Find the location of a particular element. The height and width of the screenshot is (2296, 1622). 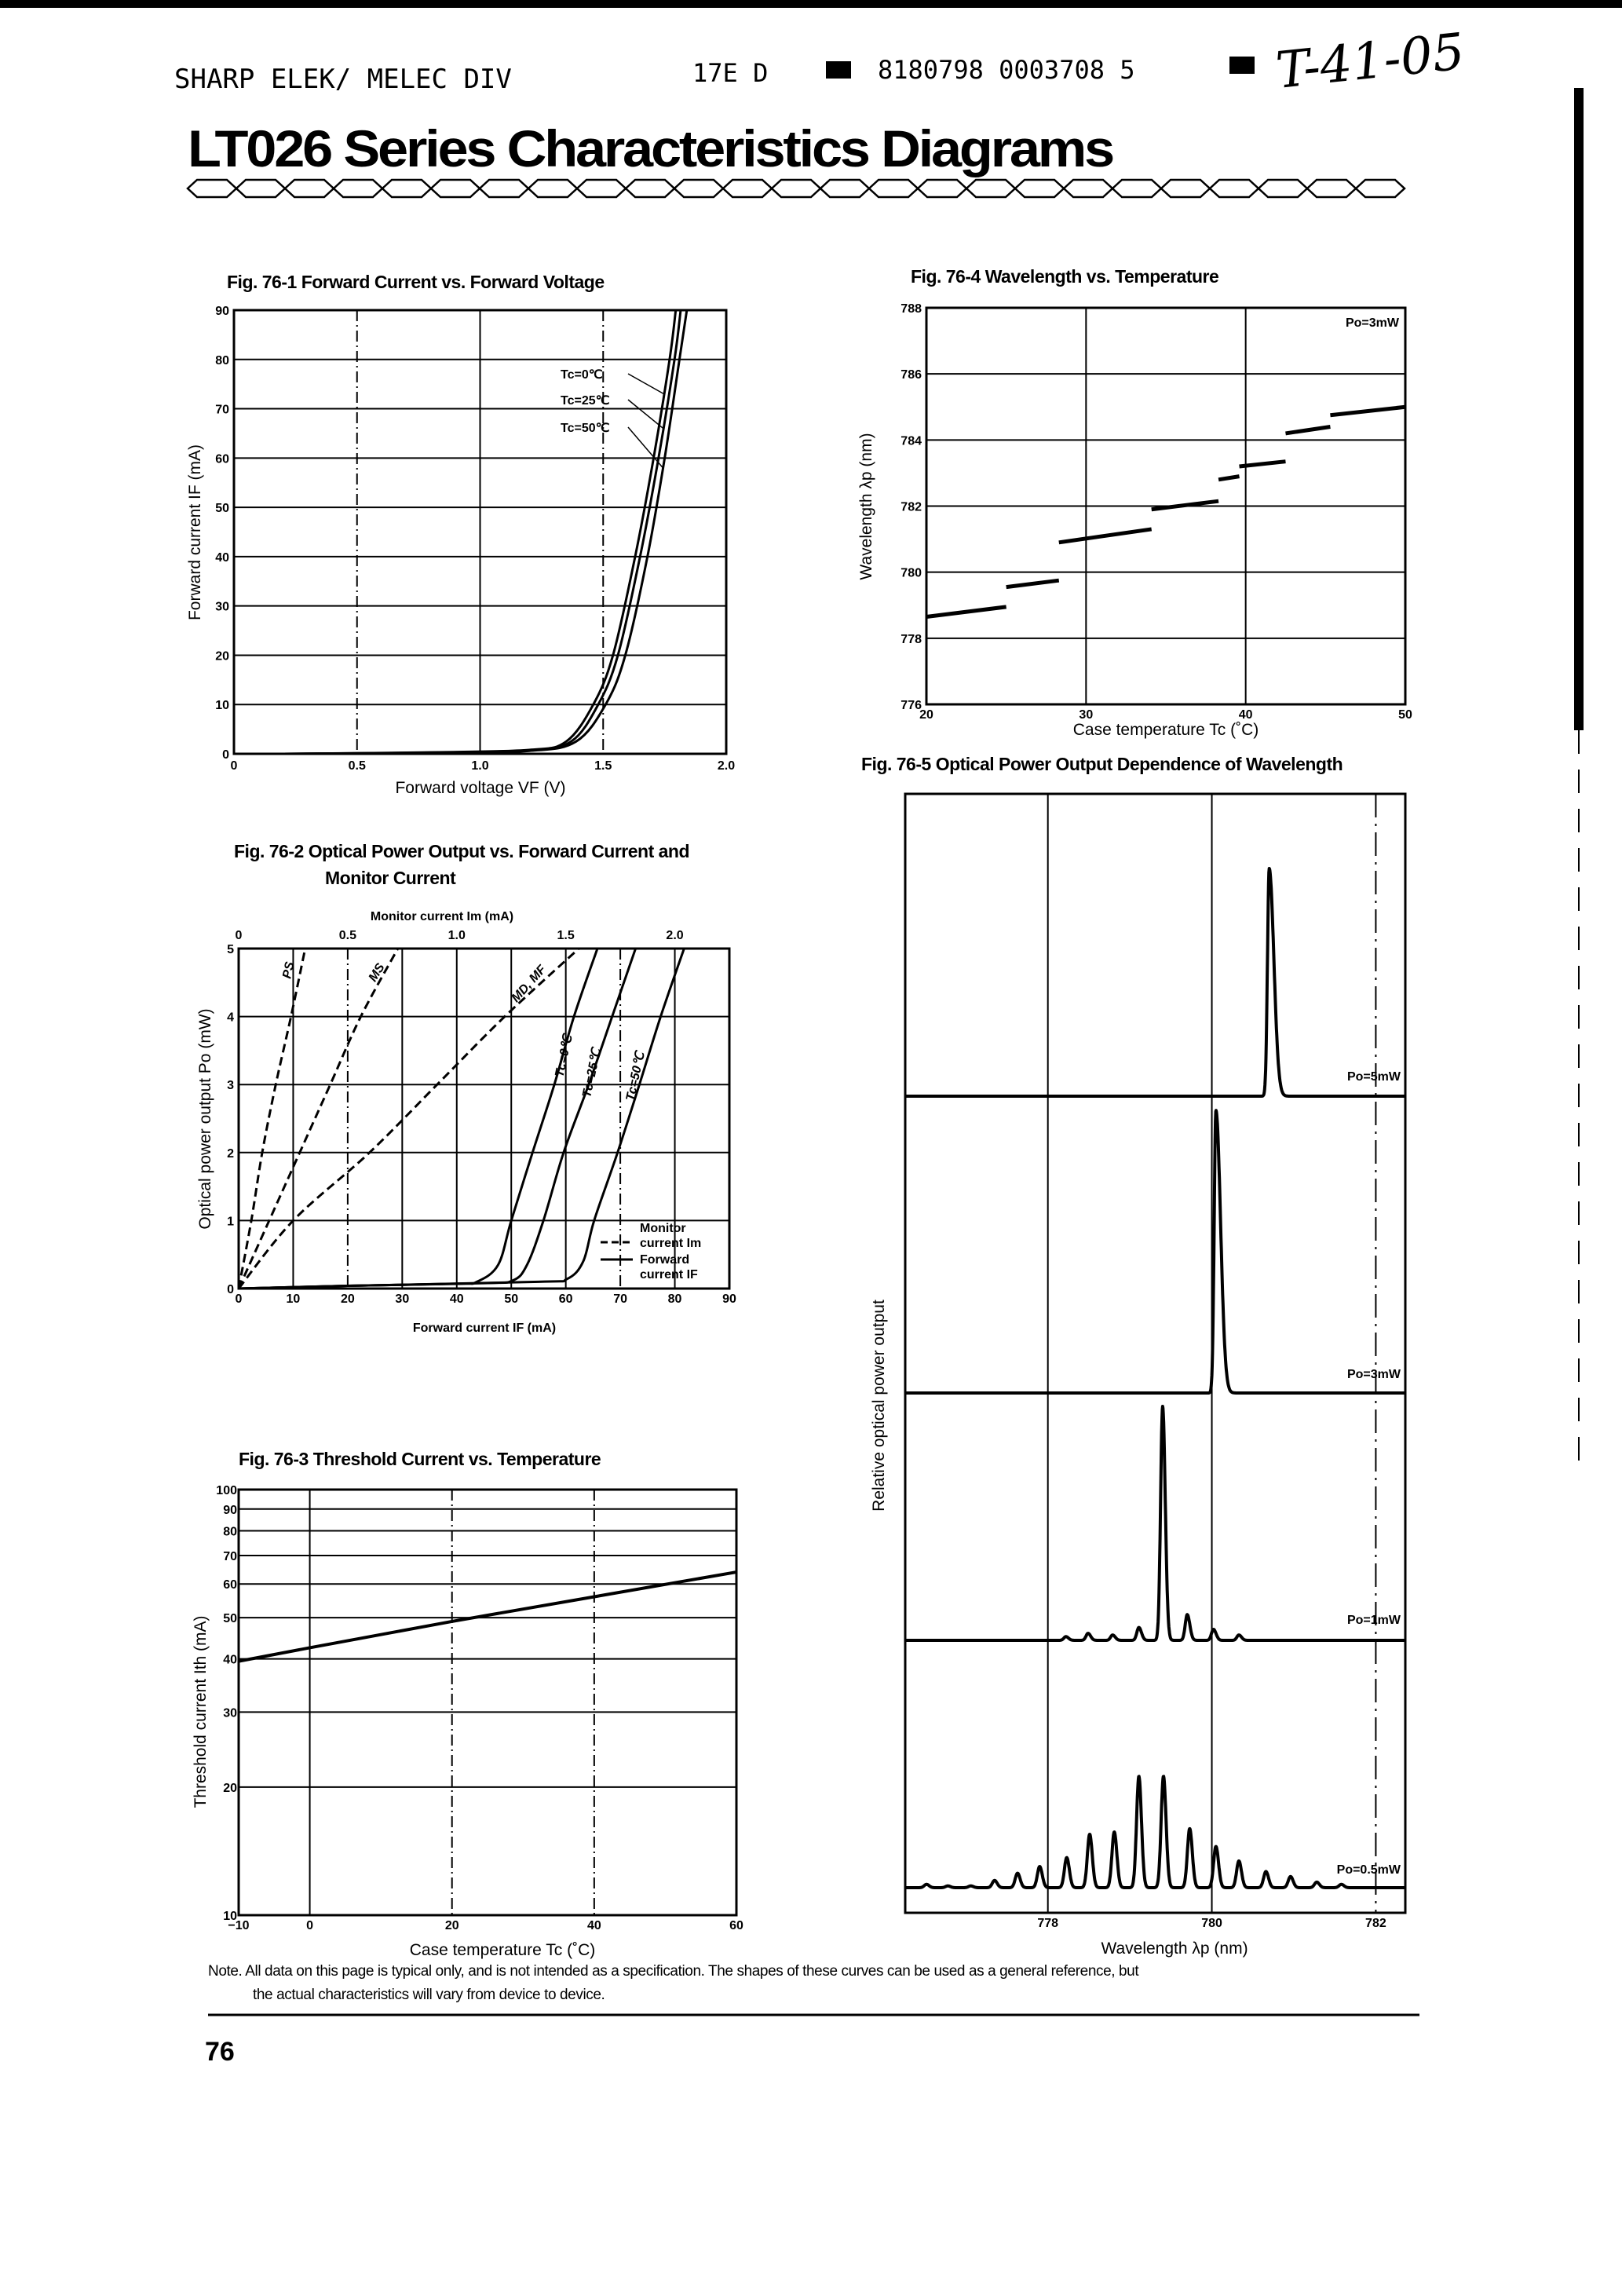

x-tick-label: 50 is located at coordinates (511, 1299).